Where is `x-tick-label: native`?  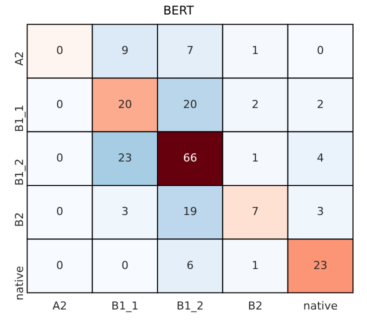
x-tick-label: native is located at coordinates (320, 305).